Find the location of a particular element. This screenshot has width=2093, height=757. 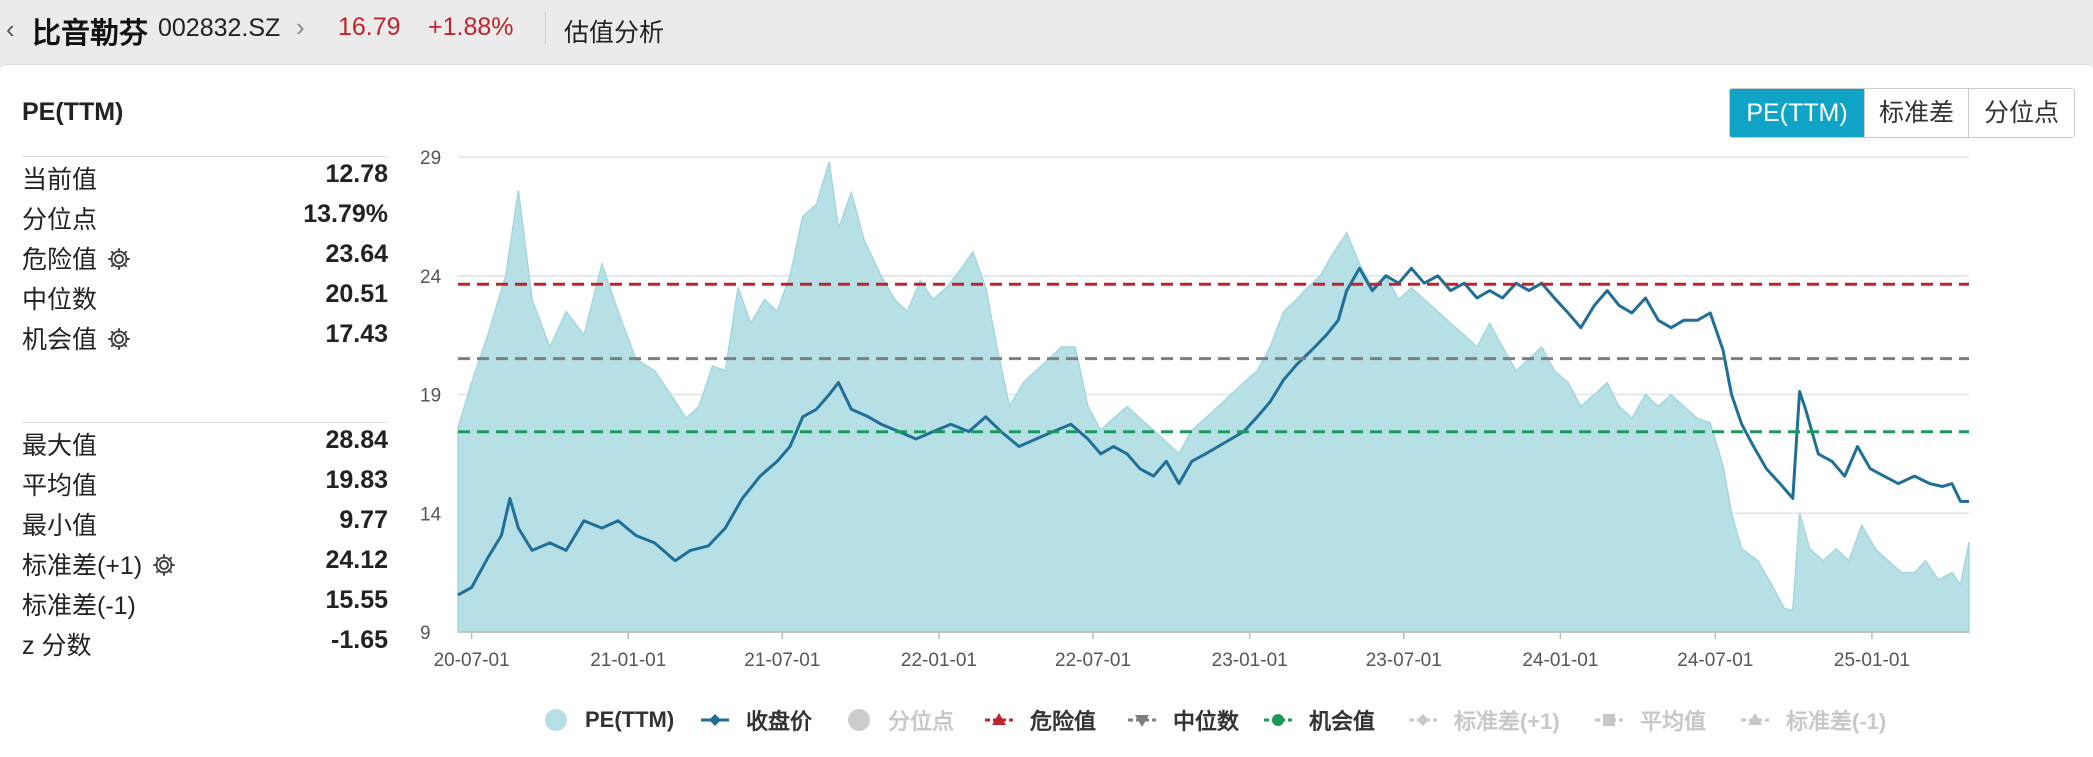

stat-row: 标准差(-1) 15.55 is located at coordinates (205, 606).